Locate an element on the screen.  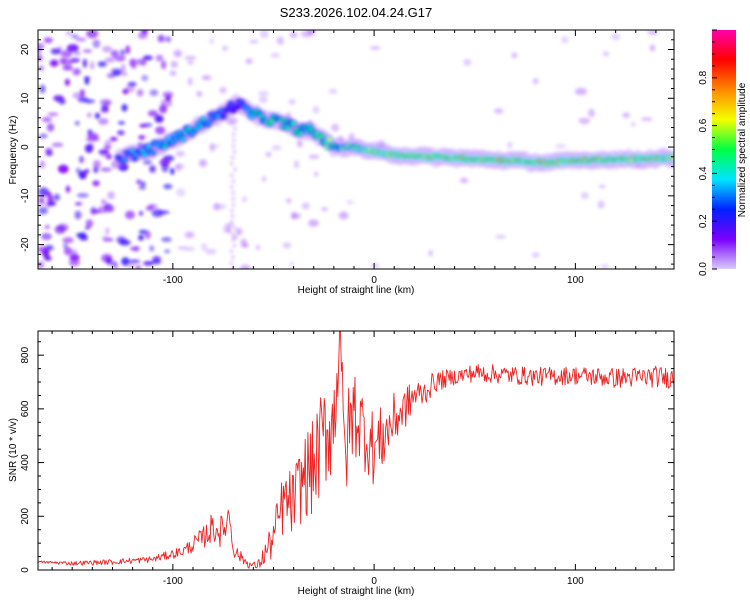
colorbar-tick-label: 0.8 is located at coordinates (703, 77).